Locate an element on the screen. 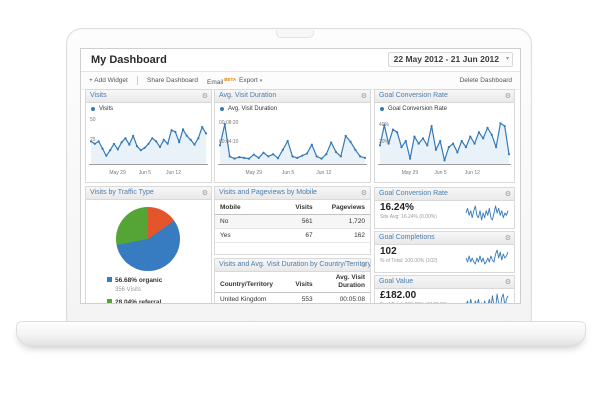  y-axis-tick: 00:08:20 is located at coordinates (229, 123).